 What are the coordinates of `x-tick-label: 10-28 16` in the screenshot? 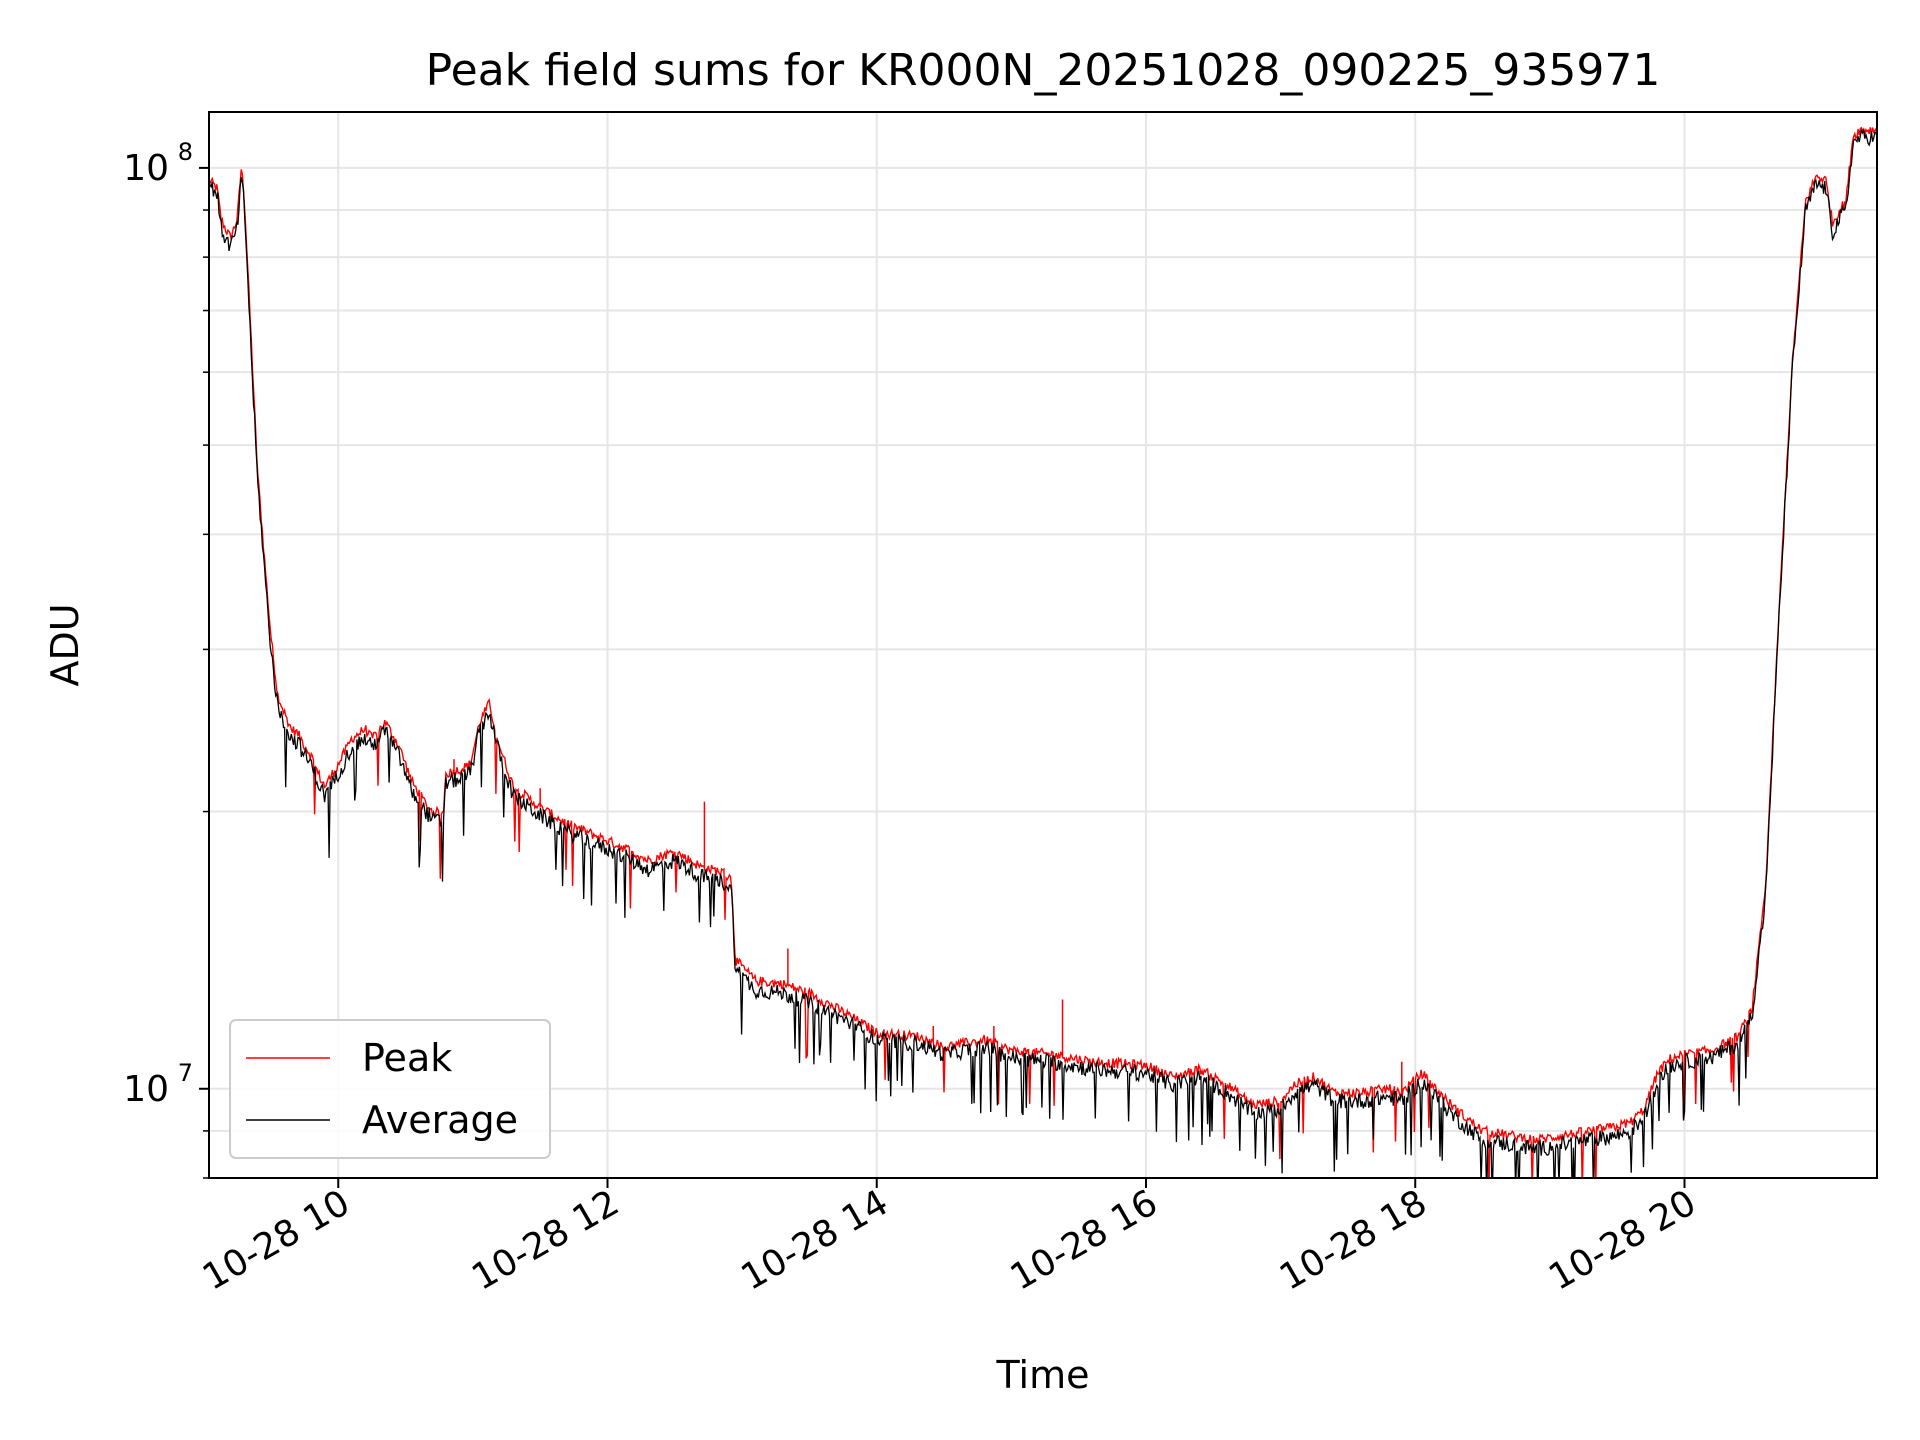 It's located at (1084, 1240).